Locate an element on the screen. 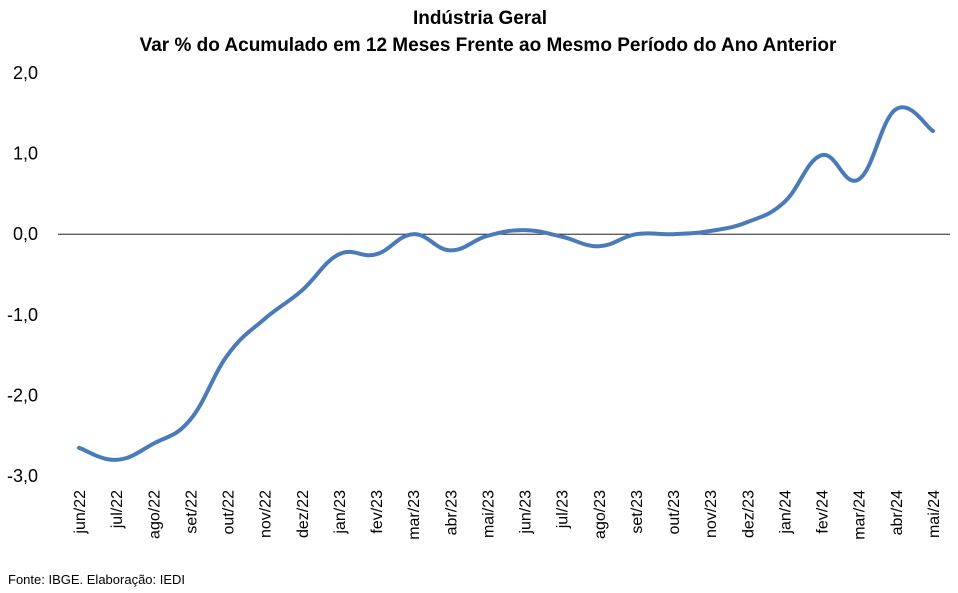  y-tick-label: -2,0 is located at coordinates (22, 395).